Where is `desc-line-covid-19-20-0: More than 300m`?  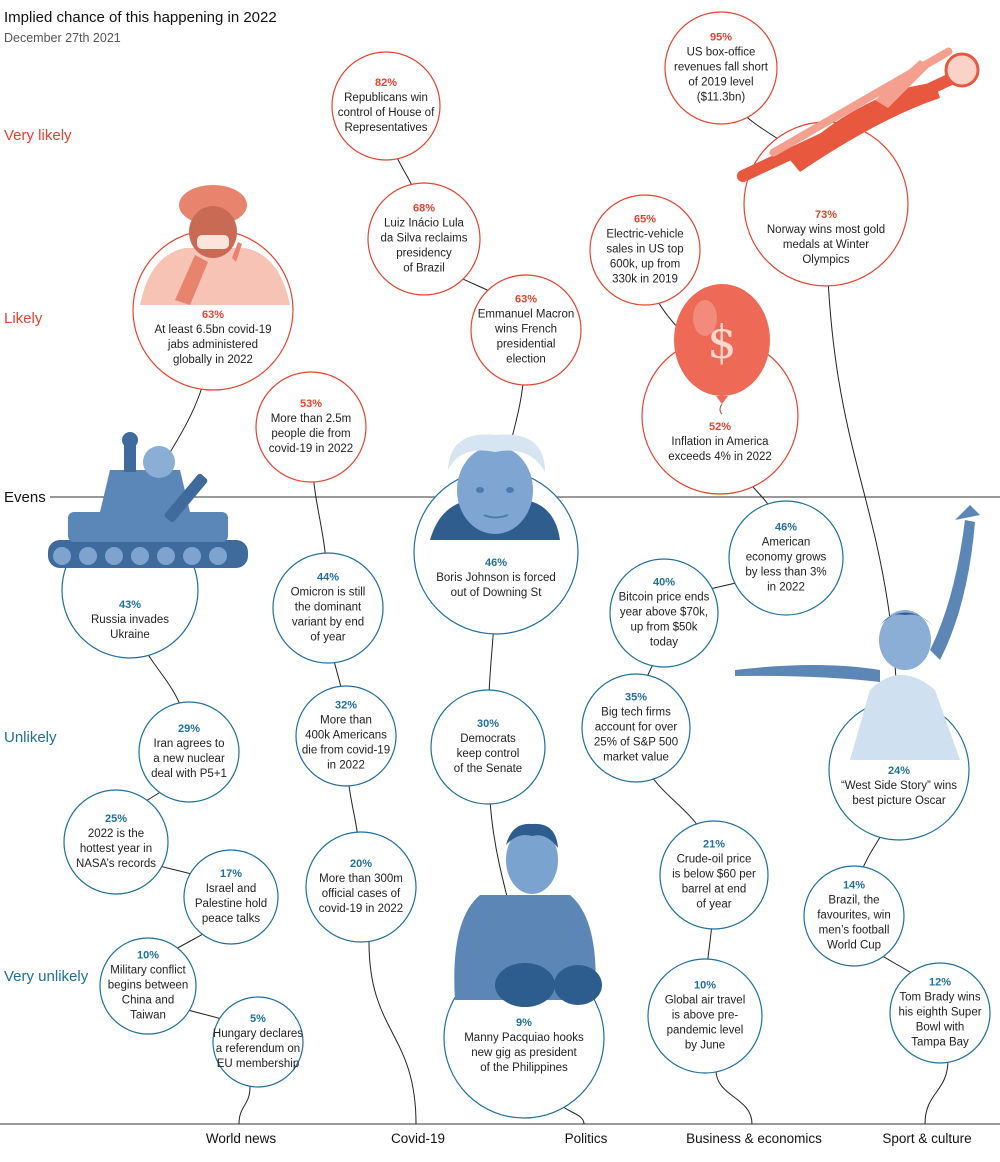
desc-line-covid-19-20-0: More than 300m is located at coordinates (361, 879).